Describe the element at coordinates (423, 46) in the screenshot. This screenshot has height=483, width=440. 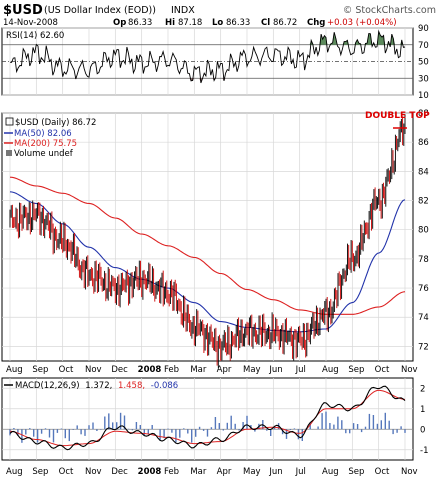
I see `rsi-tick-label: 70` at that location.